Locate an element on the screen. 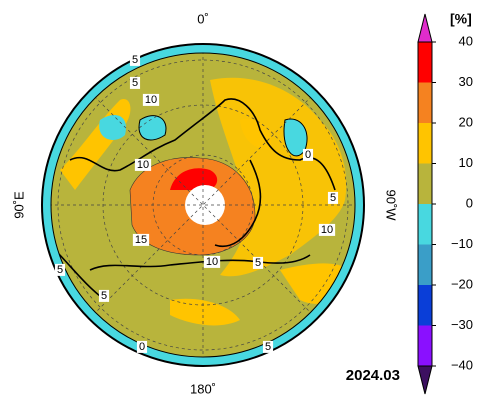 The image size is (484, 413). colorbar-tick-label: 30 is located at coordinates (466, 81).